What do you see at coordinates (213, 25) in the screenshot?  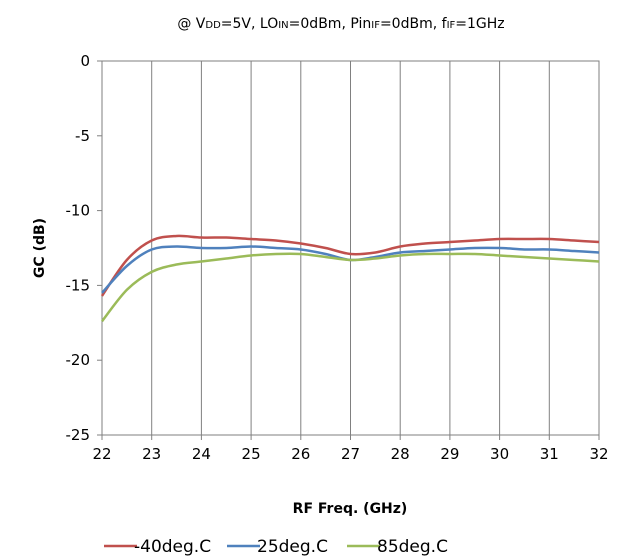 I see `title-part-sub: DD` at bounding box center [213, 25].